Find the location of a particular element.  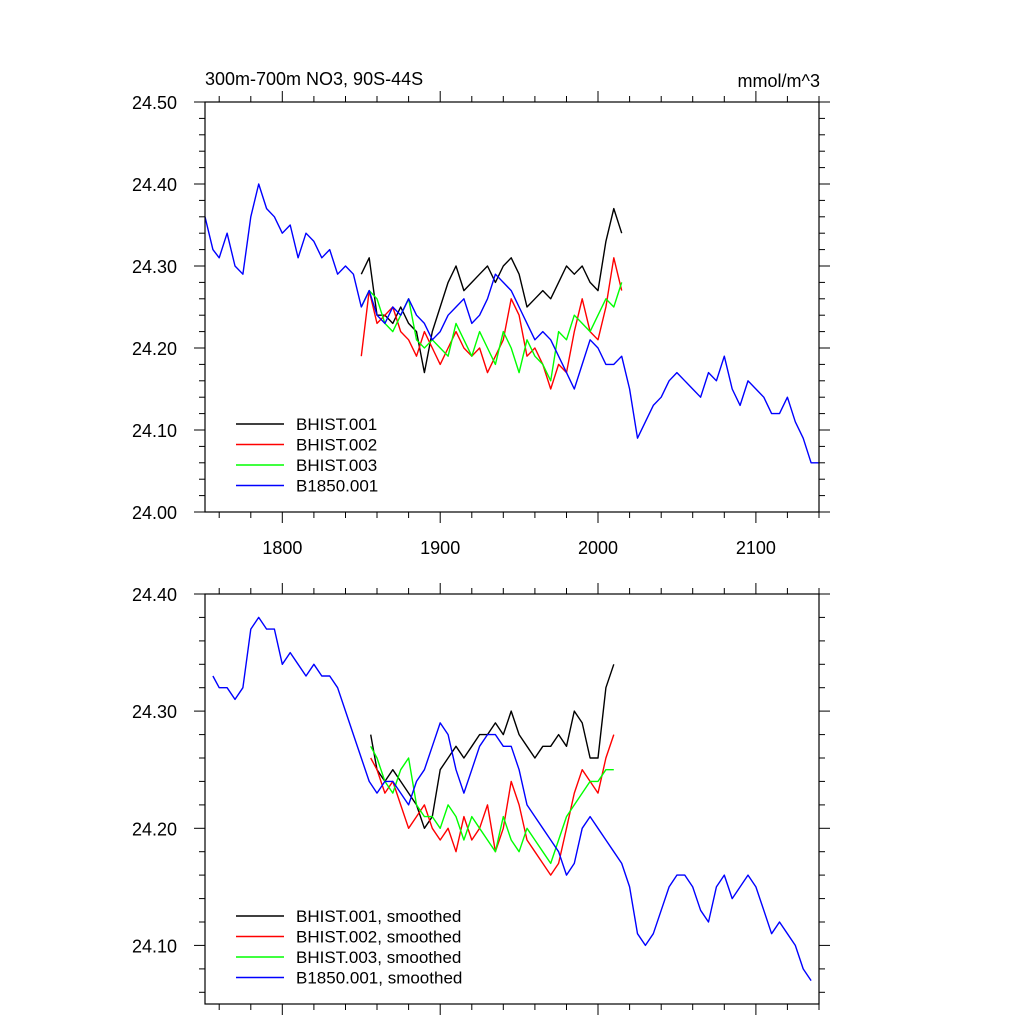

legend-label: BHIST.001, smoothed is located at coordinates (378, 916).